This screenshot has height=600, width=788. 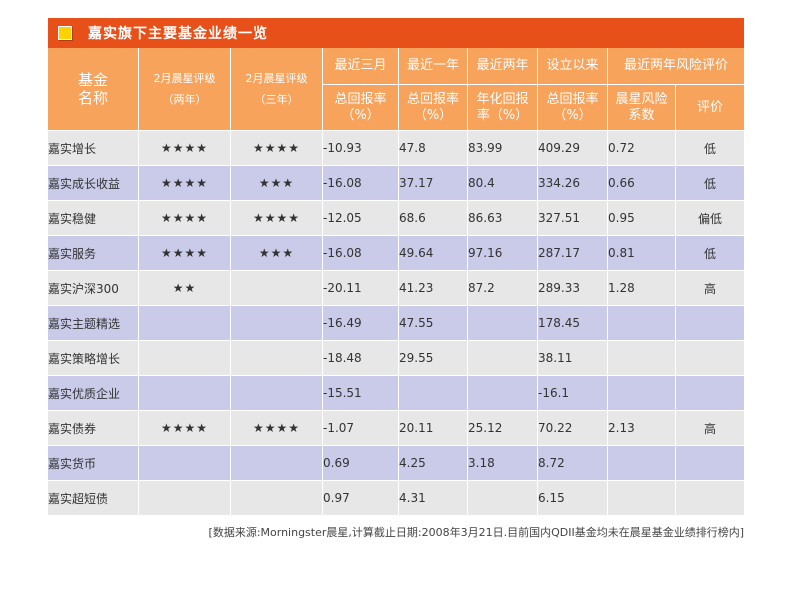 I want to click on table-row: 嘉实主题精选 -16.49 47.55 178.45, so click(x=396, y=323).